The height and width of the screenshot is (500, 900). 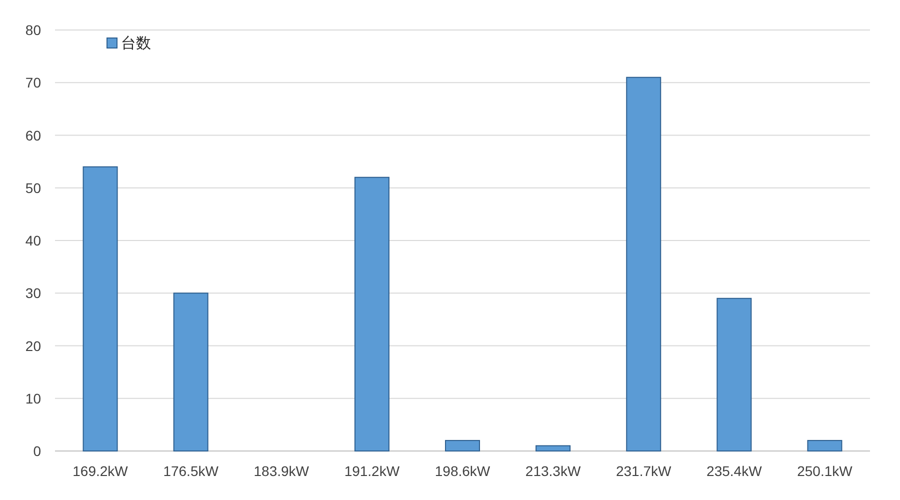 I want to click on x-tick-label: 169.2kW, so click(x=100, y=471).